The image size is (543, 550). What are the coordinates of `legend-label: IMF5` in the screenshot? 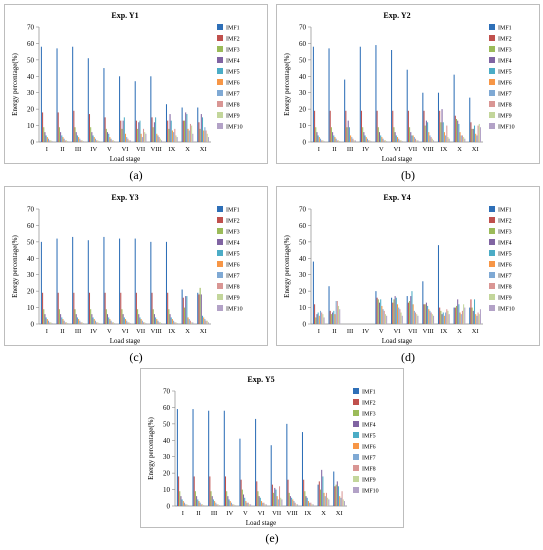 It's located at (369, 437).